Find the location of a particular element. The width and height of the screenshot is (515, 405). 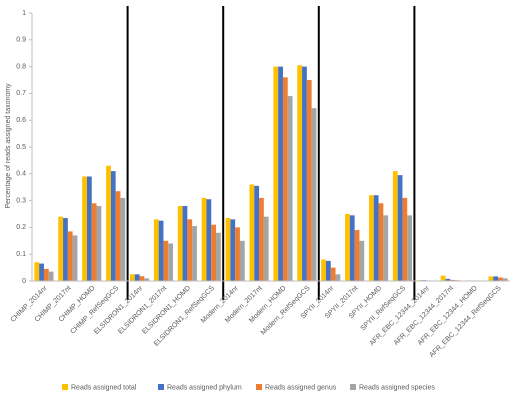

legend-label: Reads assigned phylum is located at coordinates (204, 387).